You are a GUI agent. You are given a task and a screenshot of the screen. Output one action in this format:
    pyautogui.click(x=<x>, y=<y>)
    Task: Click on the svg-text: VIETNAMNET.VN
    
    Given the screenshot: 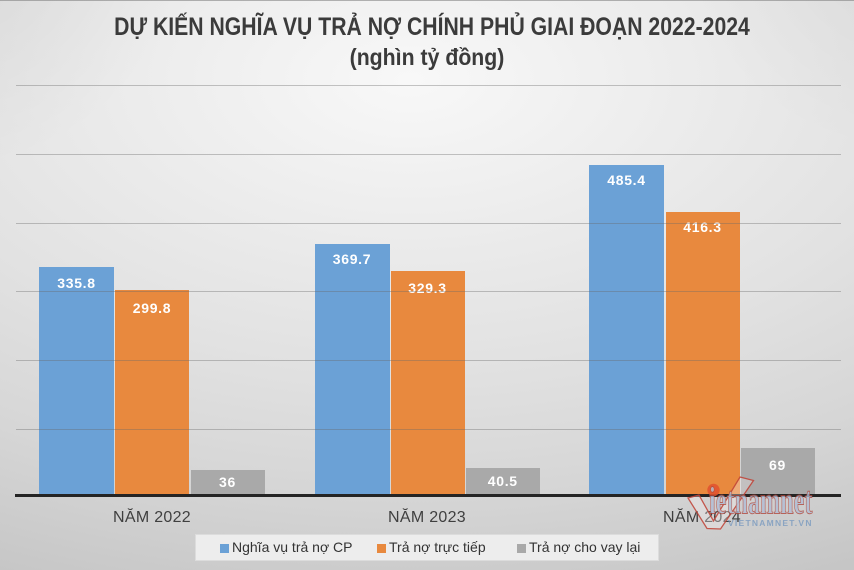 What is the action you would take?
    pyautogui.click(x=770, y=523)
    